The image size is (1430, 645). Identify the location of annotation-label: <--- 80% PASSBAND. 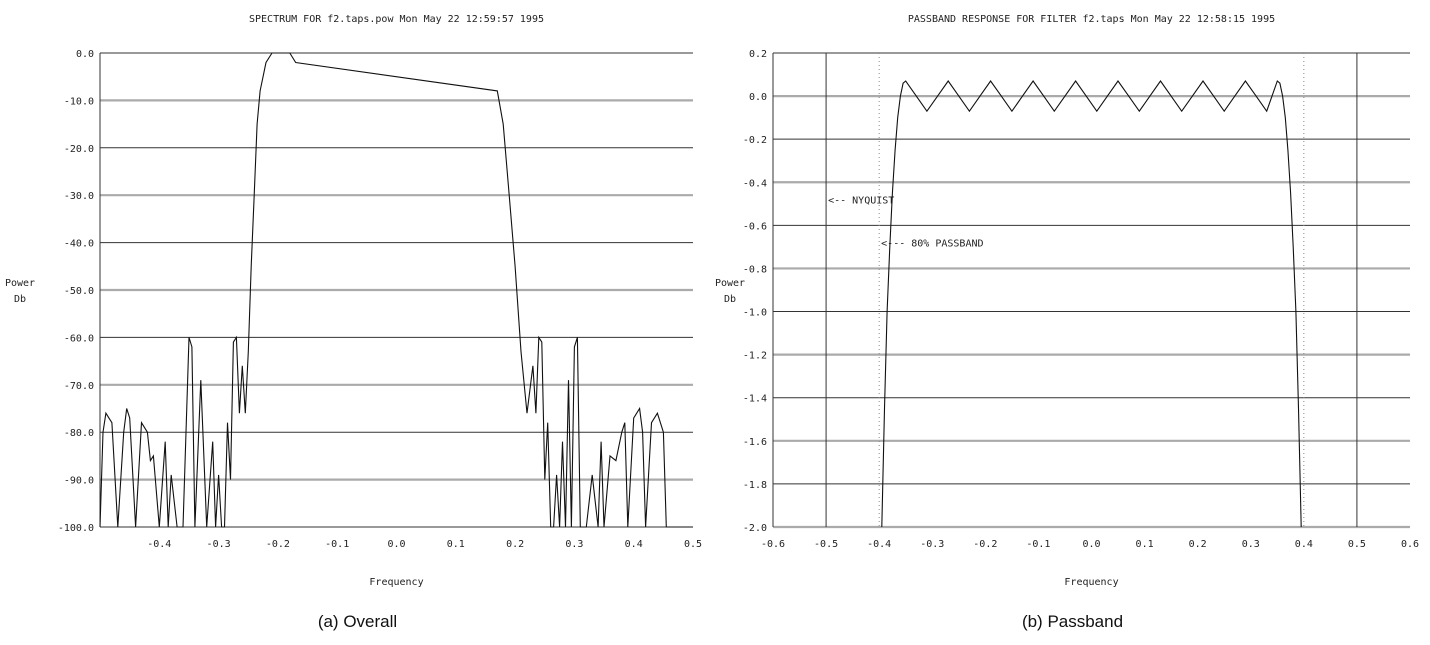
(932, 244).